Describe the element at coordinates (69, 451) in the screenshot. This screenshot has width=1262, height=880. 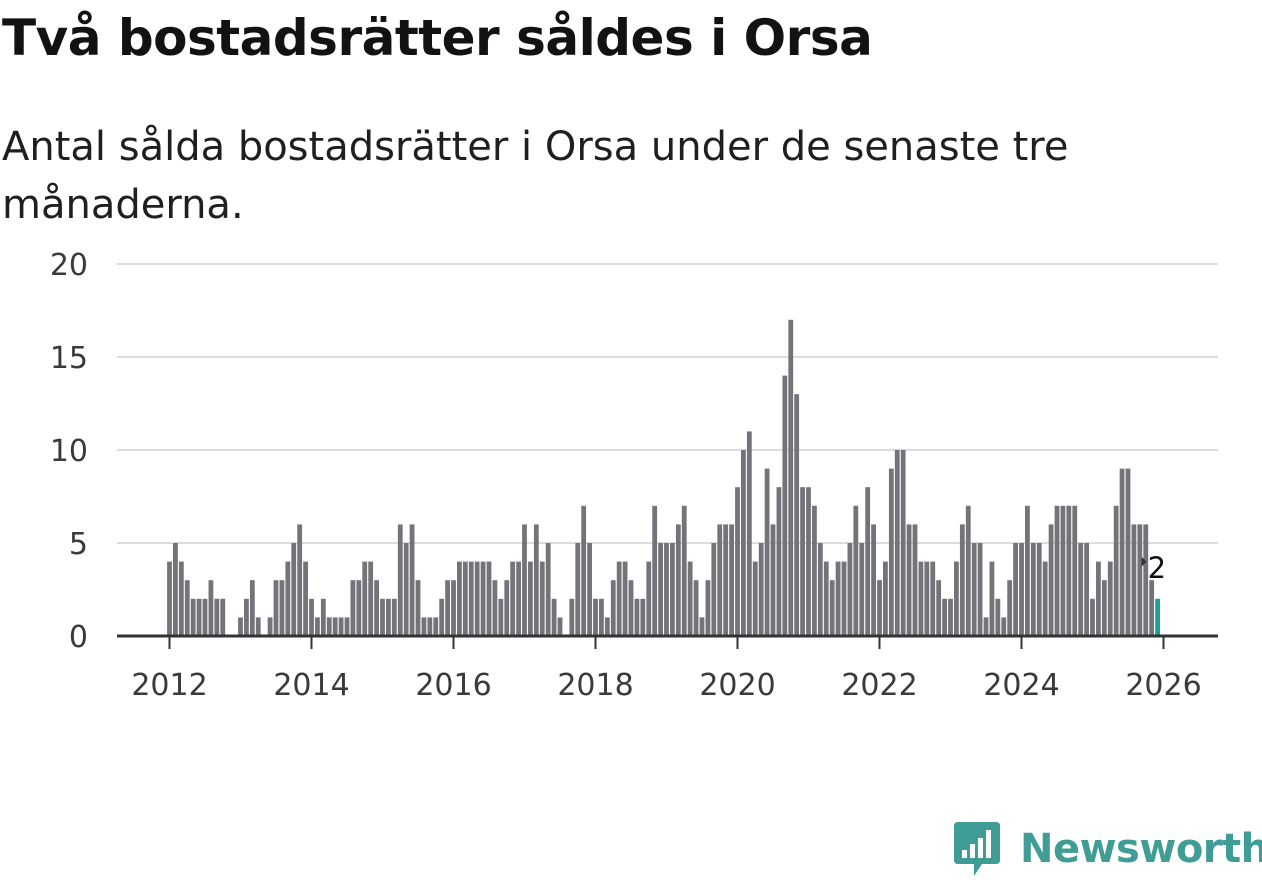
I see `y-tick-label: 10` at that location.